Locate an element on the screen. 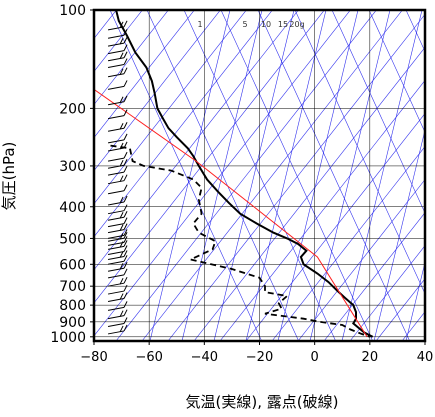 The width and height of the screenshot is (435, 417). y-tick-label: 700 is located at coordinates (72, 287).